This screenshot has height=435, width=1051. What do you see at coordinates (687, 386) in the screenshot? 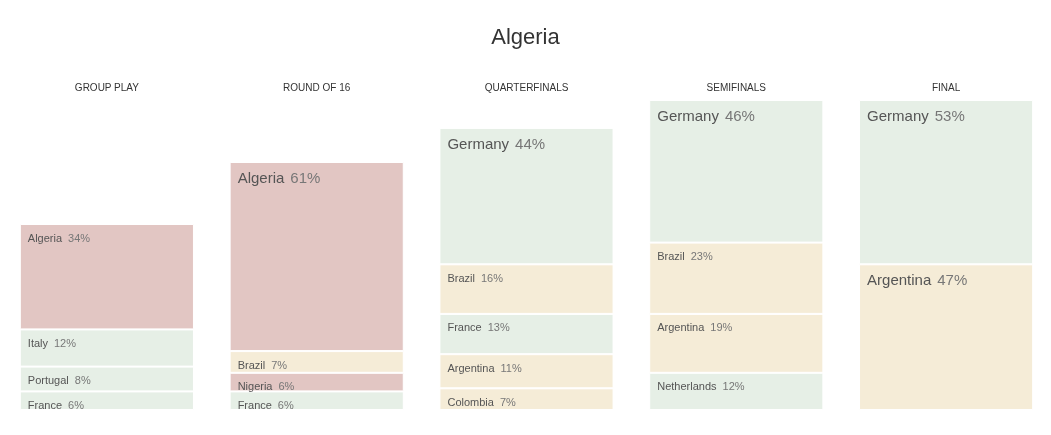
I see `series-label: Netherlands` at bounding box center [687, 386].